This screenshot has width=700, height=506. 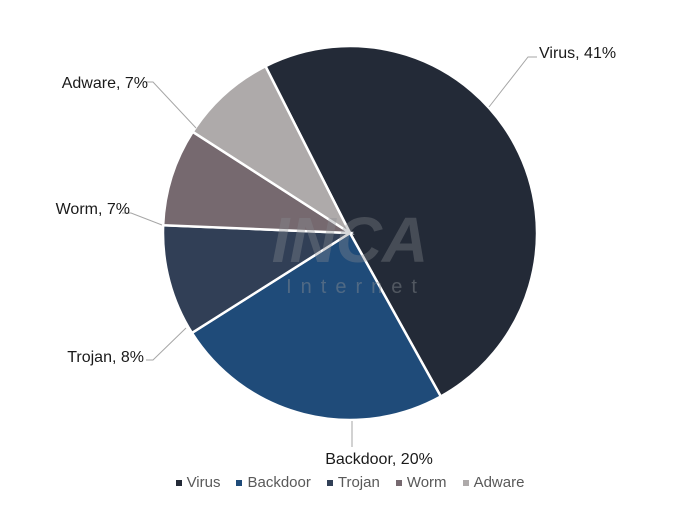 I want to click on legend-swatch-worm, so click(x=398, y=482).